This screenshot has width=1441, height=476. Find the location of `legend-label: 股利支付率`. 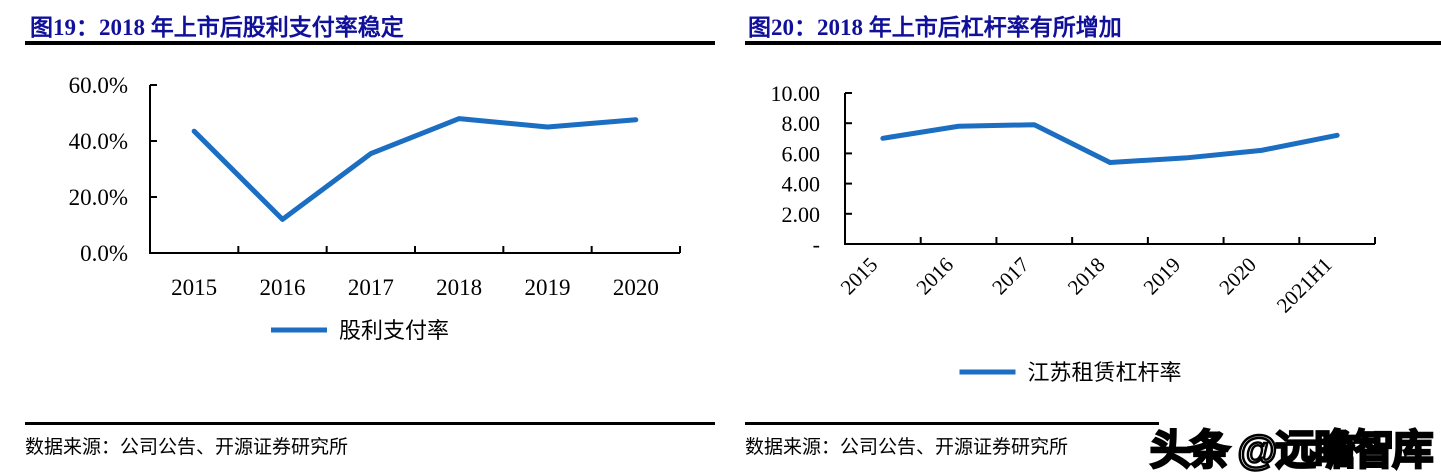

legend-label: 股利支付率 is located at coordinates (394, 330).